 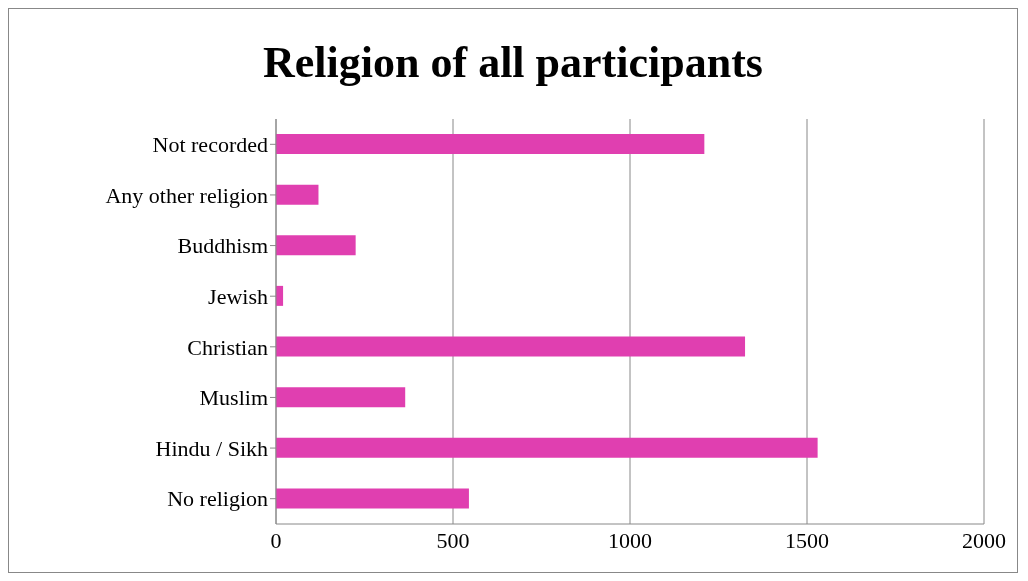 What do you see at coordinates (513, 62) in the screenshot?
I see `chart-title: Religion of all participants` at bounding box center [513, 62].